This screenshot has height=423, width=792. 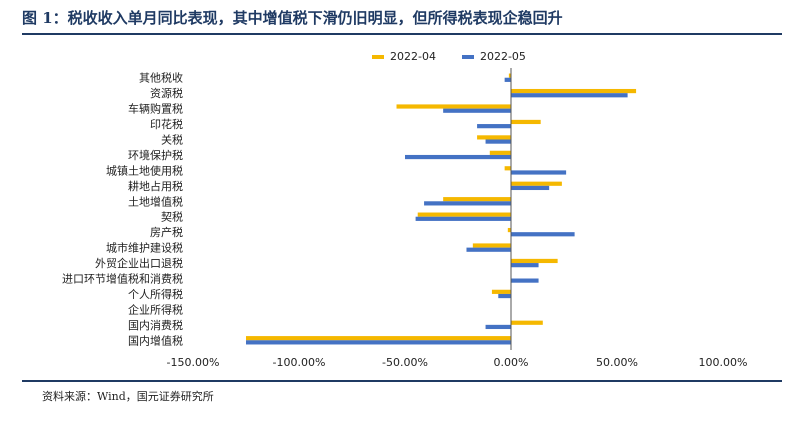 What do you see at coordinates (405, 362) in the screenshot?
I see `x-tick-label: -50.00%` at bounding box center [405, 362].